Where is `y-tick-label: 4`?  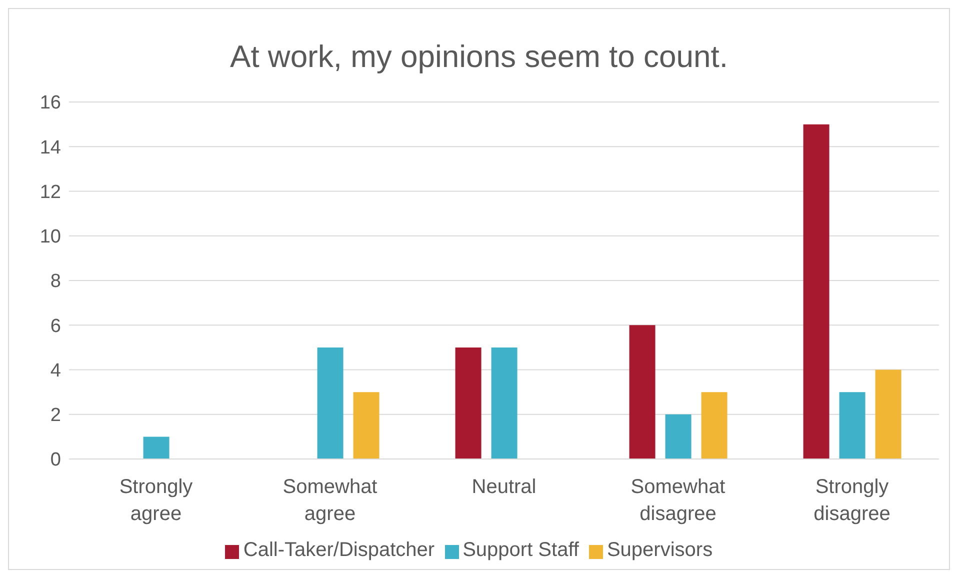
y-tick-label: 4 is located at coordinates (56, 371).